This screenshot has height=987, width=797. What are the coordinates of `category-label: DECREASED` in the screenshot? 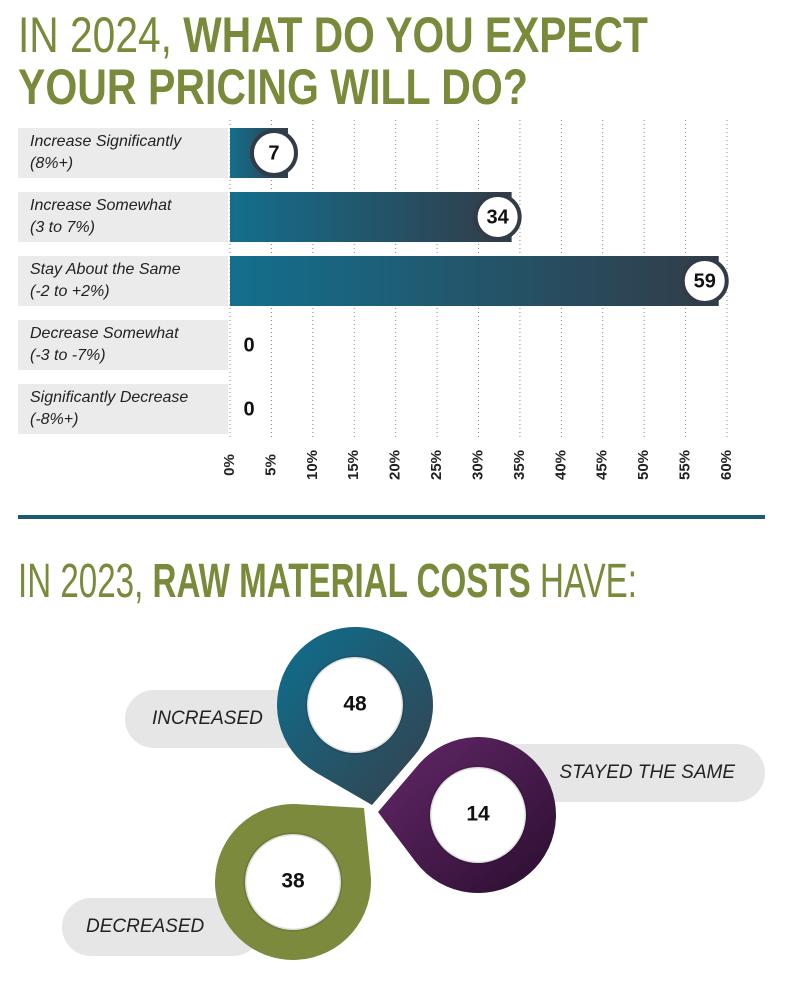 It's located at (145, 926).